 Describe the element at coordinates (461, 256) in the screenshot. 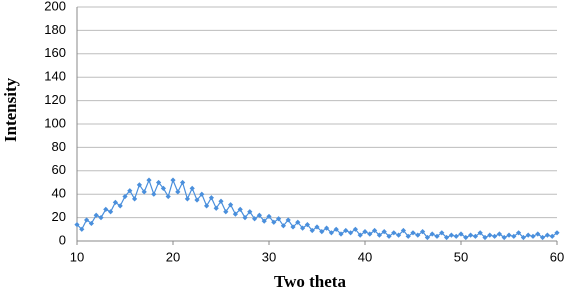

I see `x-tick-label: 50` at that location.